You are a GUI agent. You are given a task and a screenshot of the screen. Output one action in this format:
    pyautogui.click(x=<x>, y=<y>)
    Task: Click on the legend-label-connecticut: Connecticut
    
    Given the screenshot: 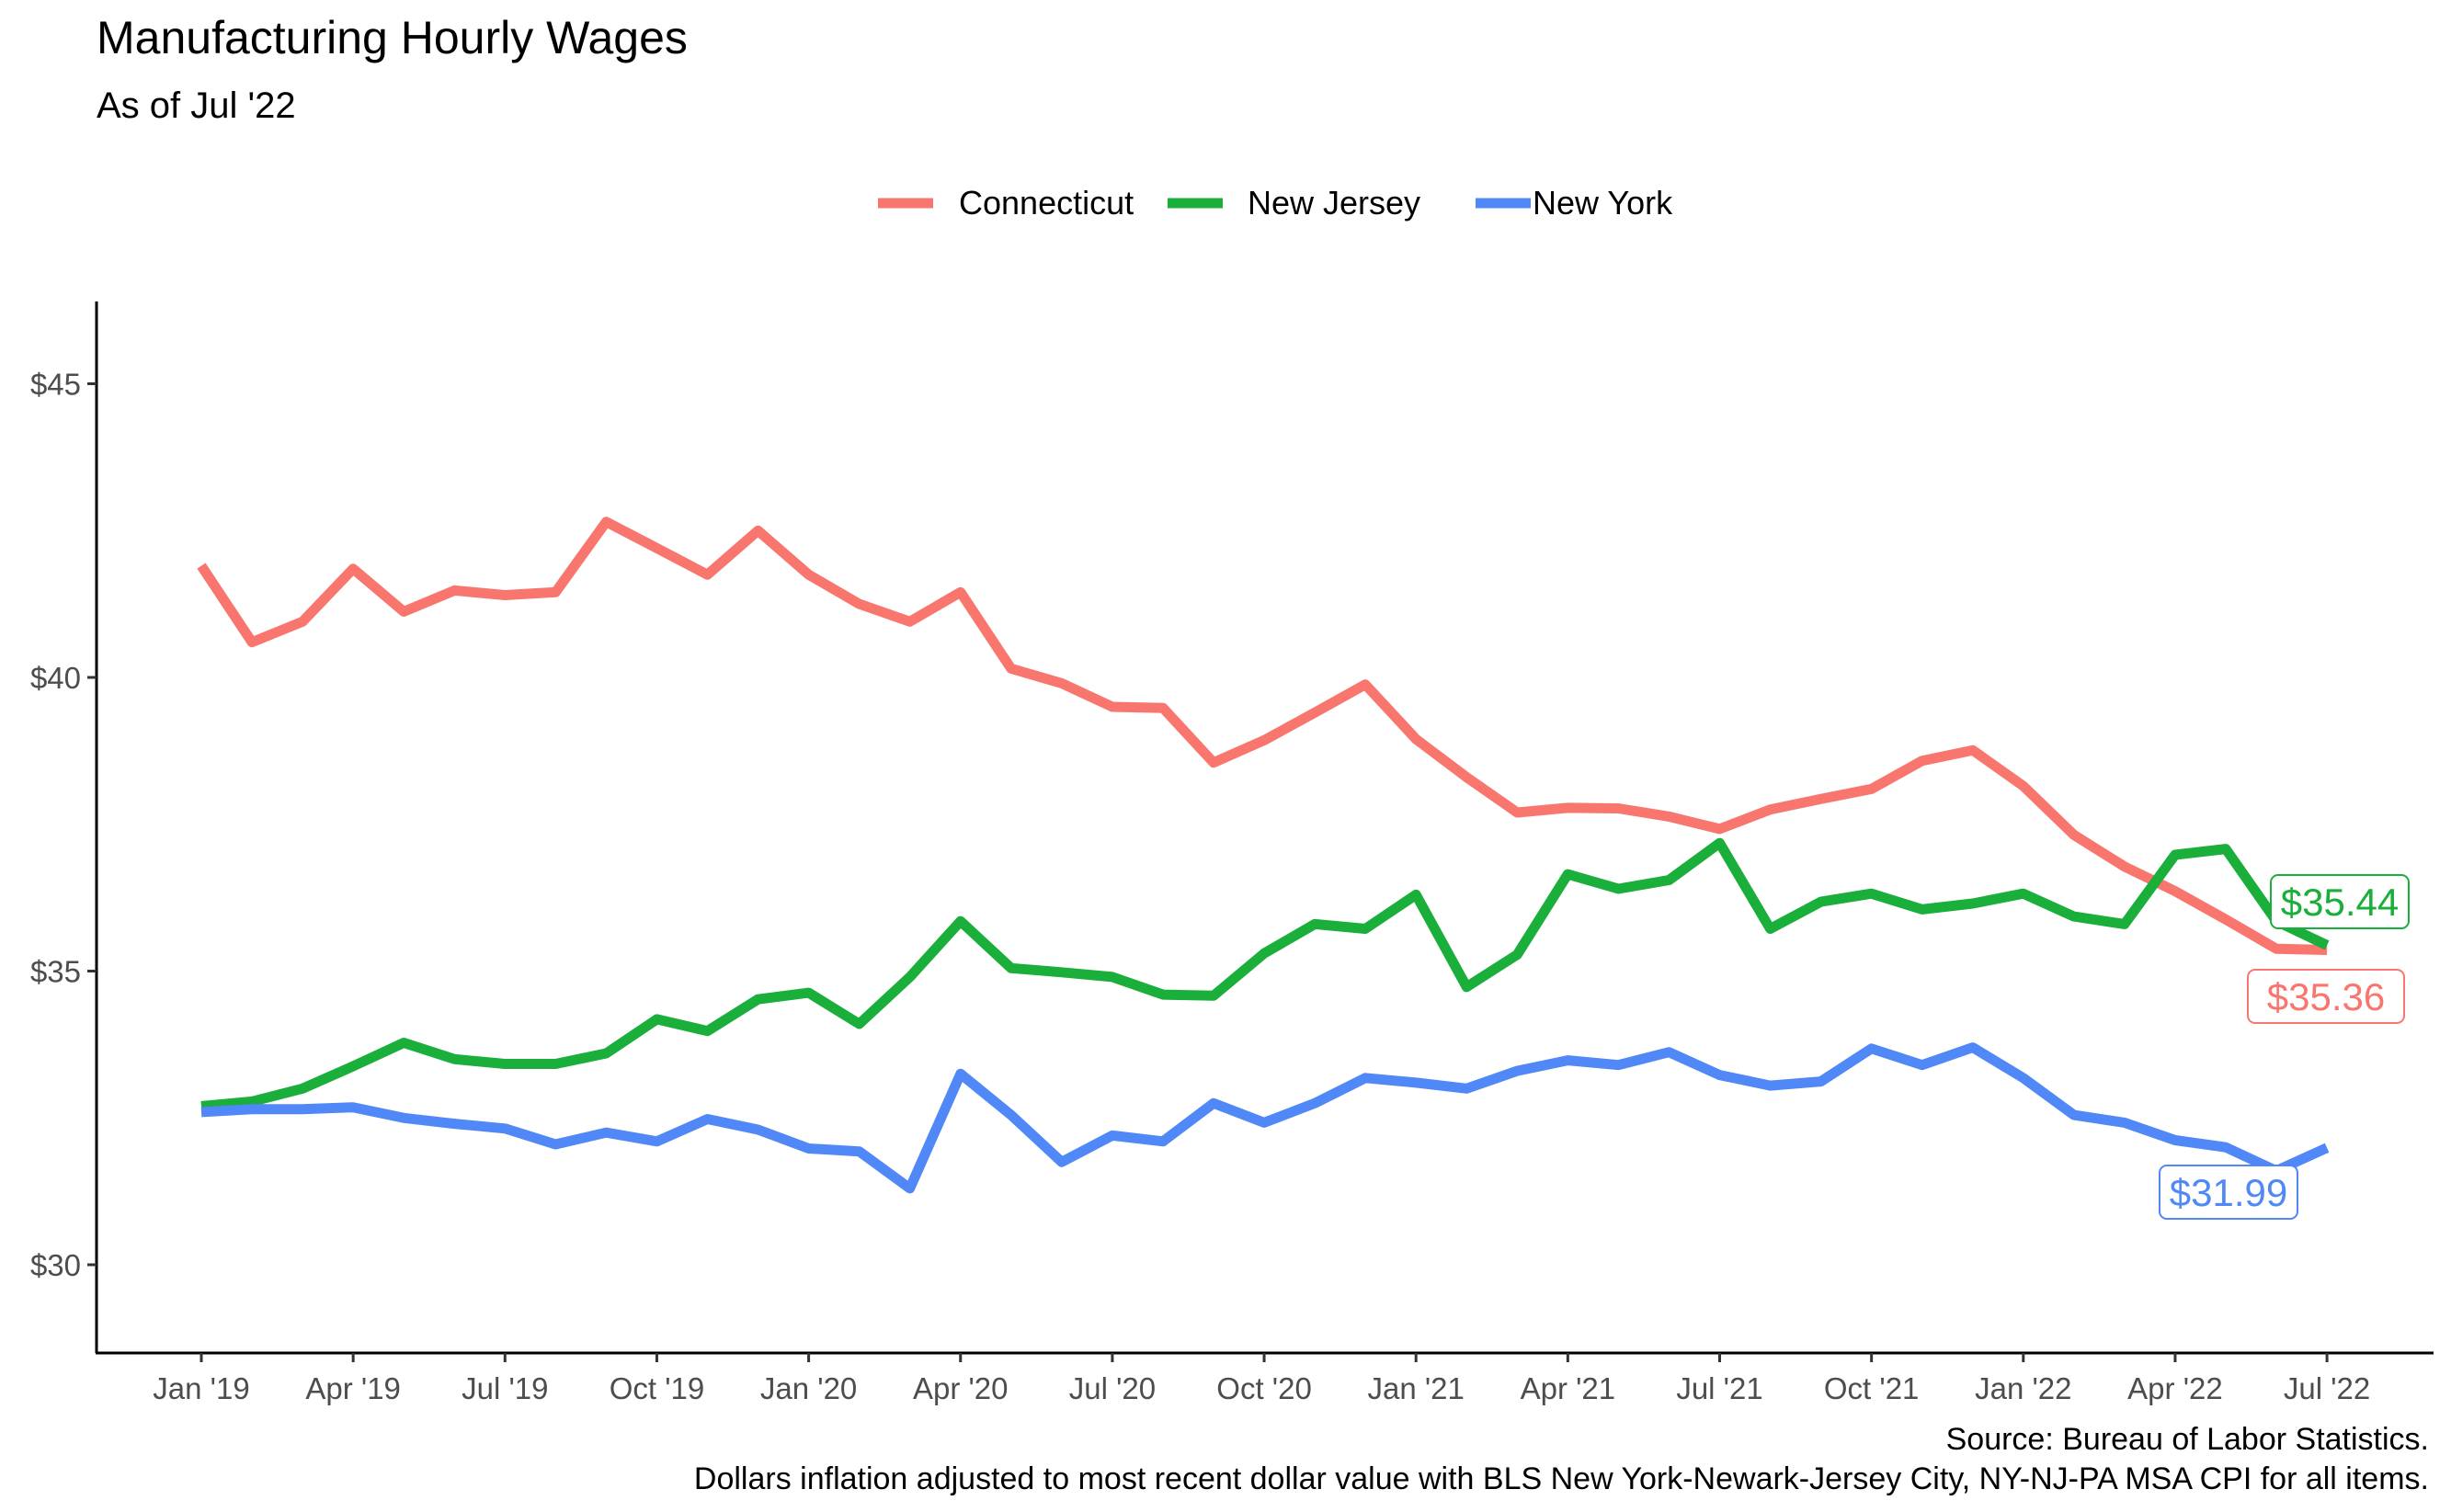 What is the action you would take?
    pyautogui.click(x=1046, y=203)
    